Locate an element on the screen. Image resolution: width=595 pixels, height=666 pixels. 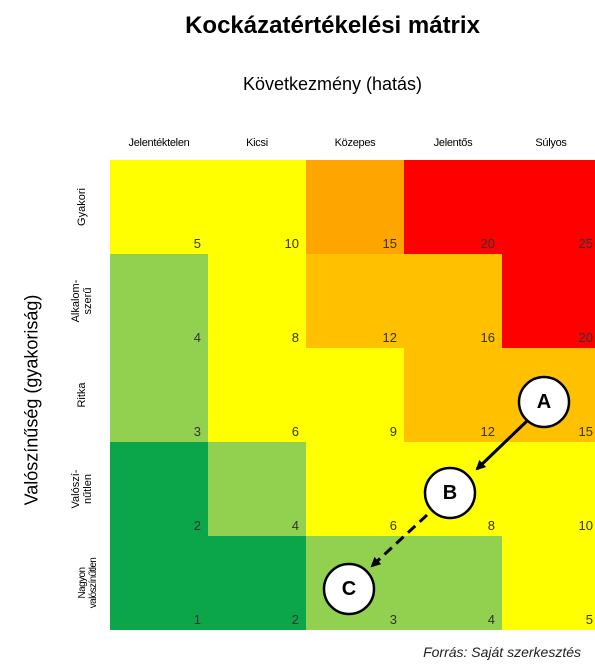
marker-c-label: C is located at coordinates (349, 589).